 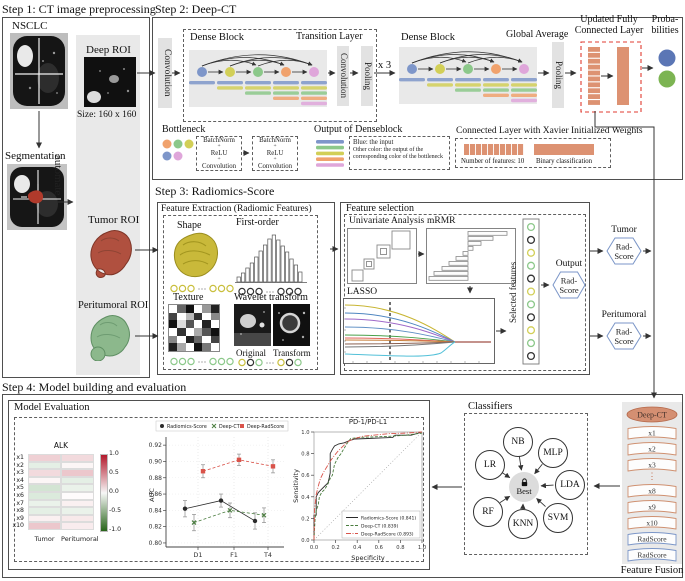 What do you see at coordinates (94, 387) in the screenshot?
I see `step4-title: Step 4: Model building and evaluation` at bounding box center [94, 387].